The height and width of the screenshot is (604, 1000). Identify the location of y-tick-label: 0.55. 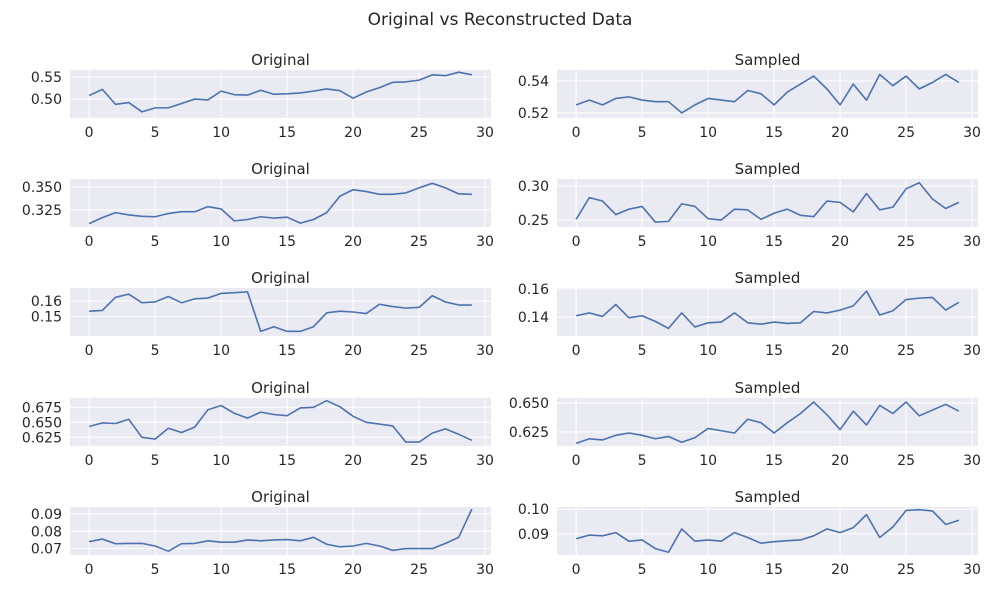
(46, 78).